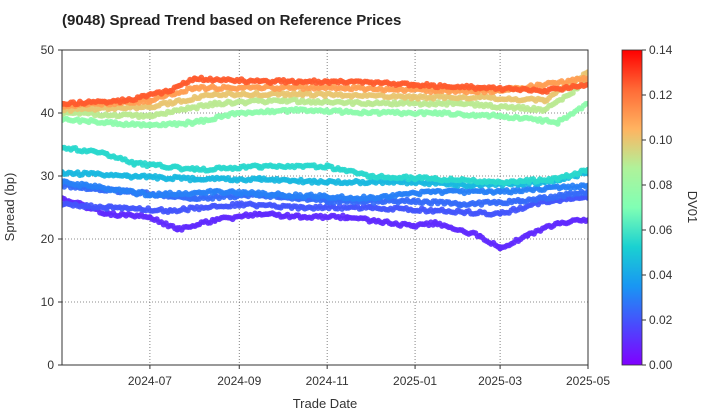 This screenshot has height=420, width=720. What do you see at coordinates (661, 320) in the screenshot?
I see `colorbar-tick-label: 0.02` at bounding box center [661, 320].